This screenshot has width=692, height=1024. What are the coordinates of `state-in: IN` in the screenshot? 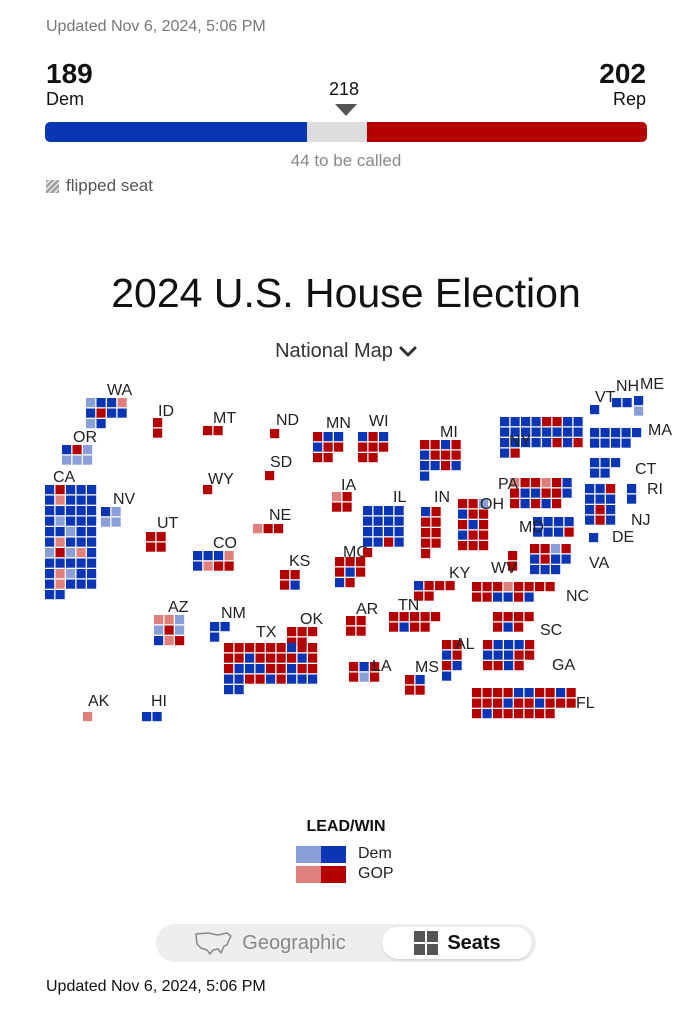 It's located at (435, 524).